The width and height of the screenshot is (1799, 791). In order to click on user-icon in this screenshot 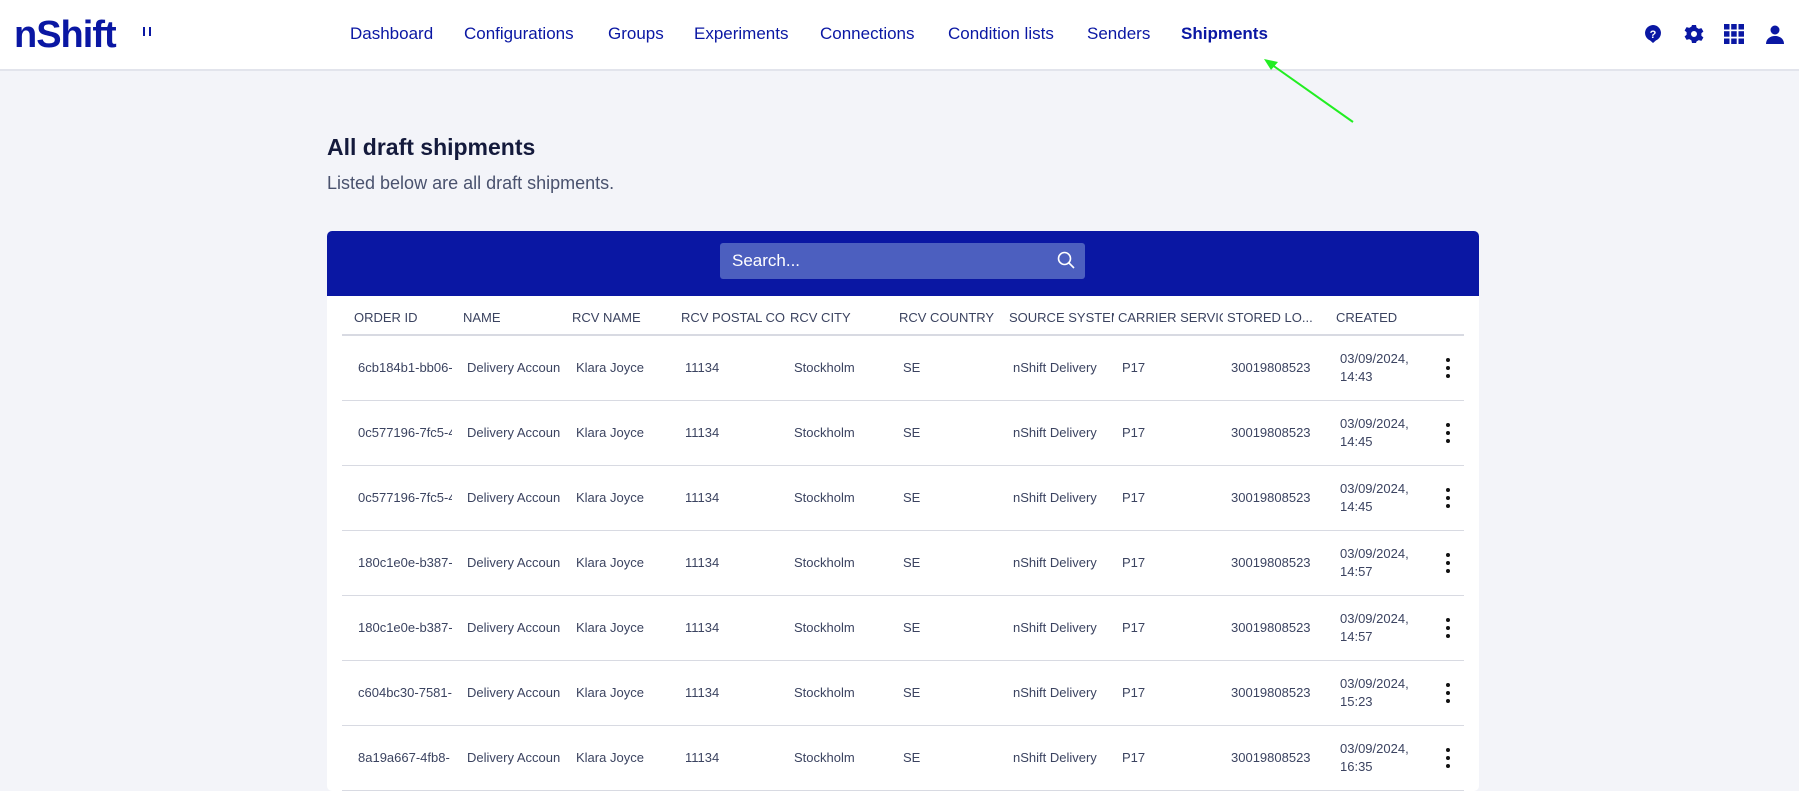, I will do `click(1775, 34)`.